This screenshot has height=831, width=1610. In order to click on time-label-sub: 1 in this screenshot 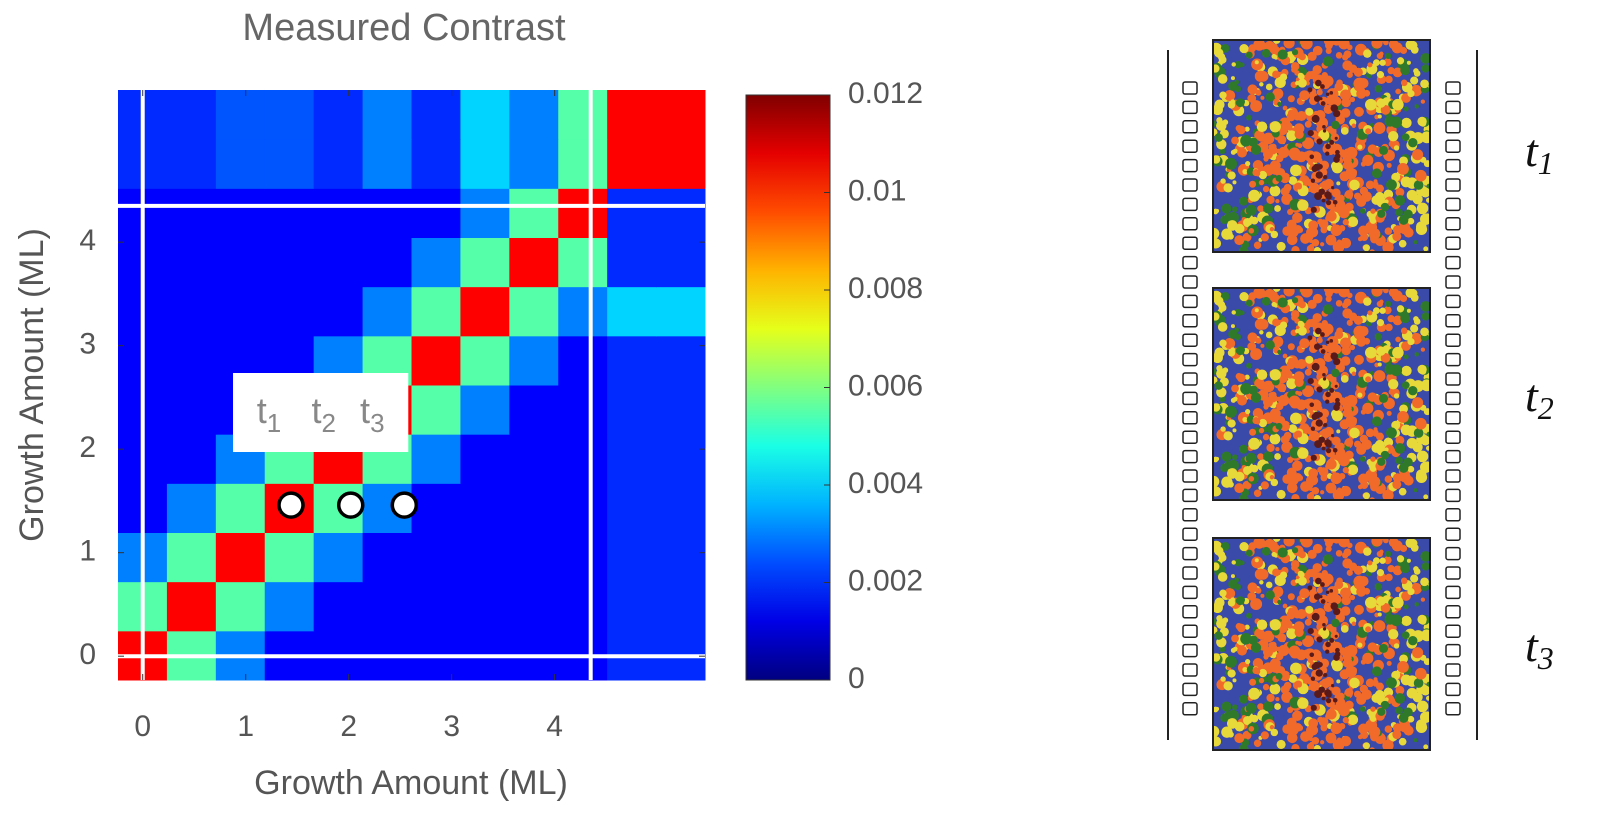, I will do `click(274, 423)`.